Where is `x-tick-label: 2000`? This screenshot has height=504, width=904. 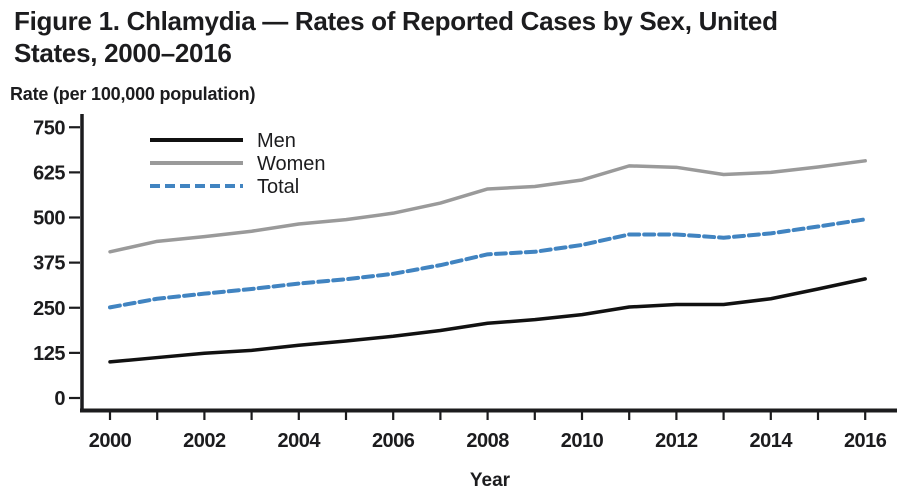
x-tick-label: 2000 is located at coordinates (110, 441).